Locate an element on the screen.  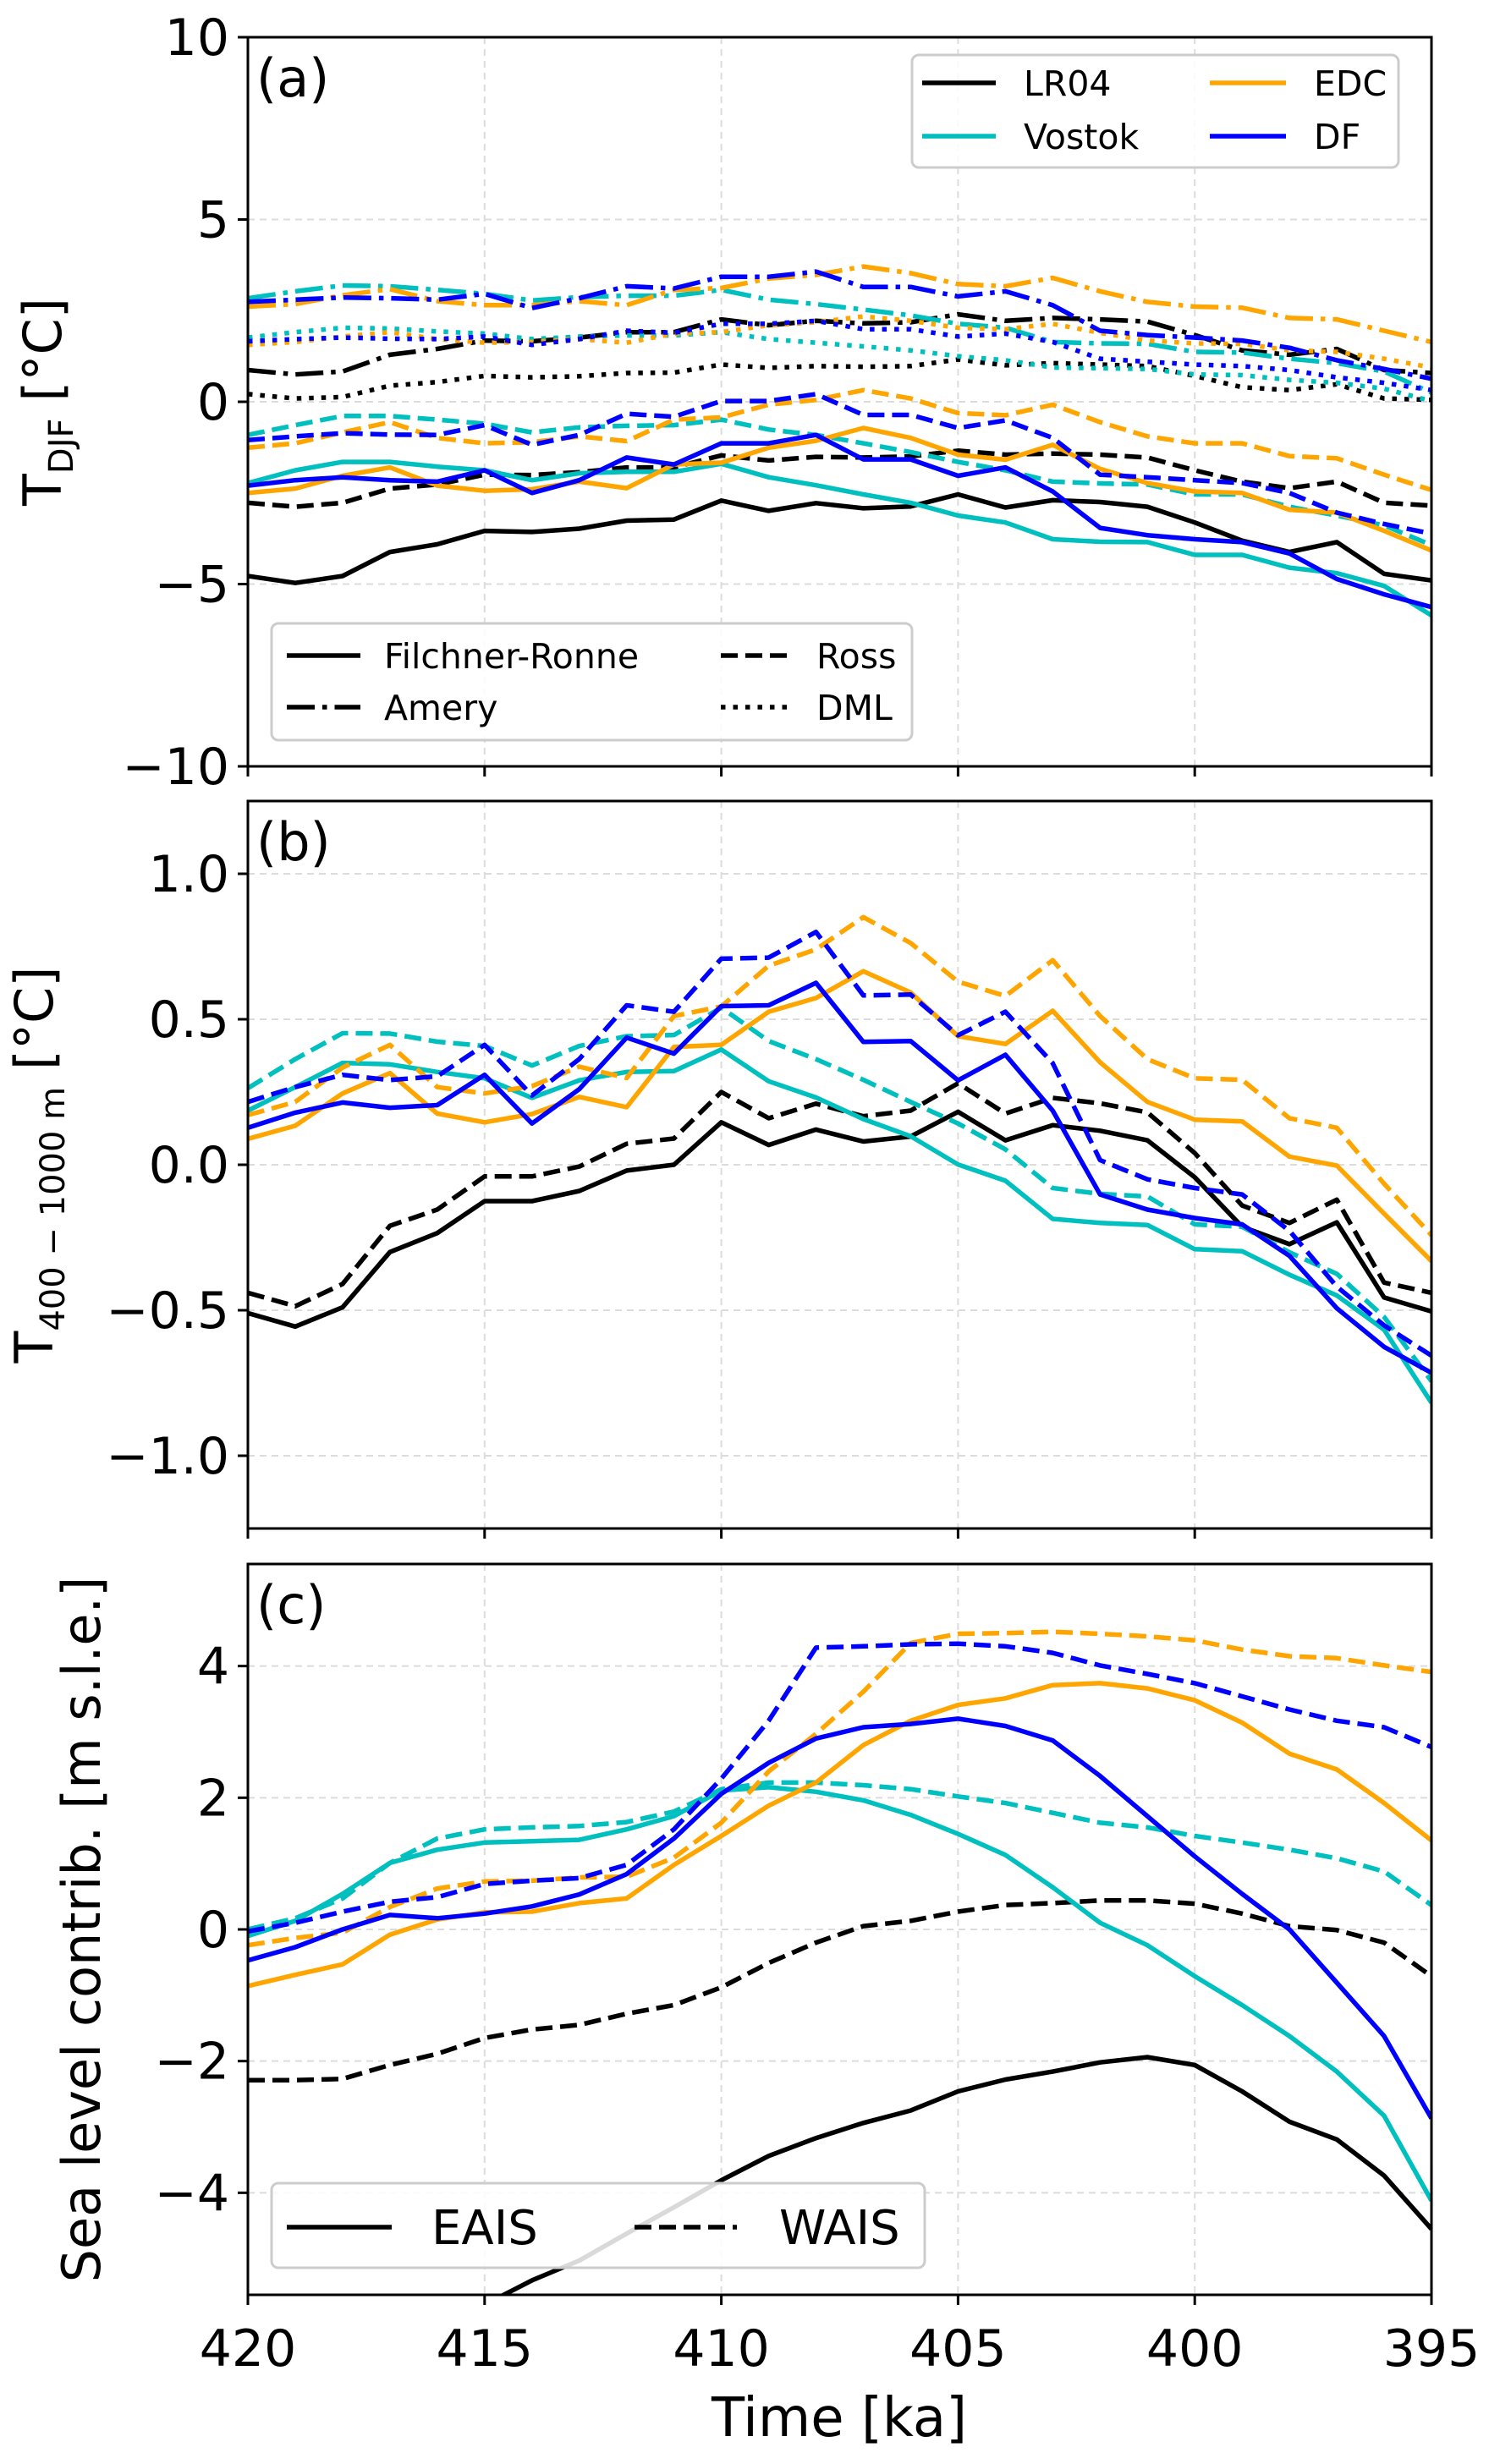
y-tick-label: −5 is located at coordinates (192, 585).